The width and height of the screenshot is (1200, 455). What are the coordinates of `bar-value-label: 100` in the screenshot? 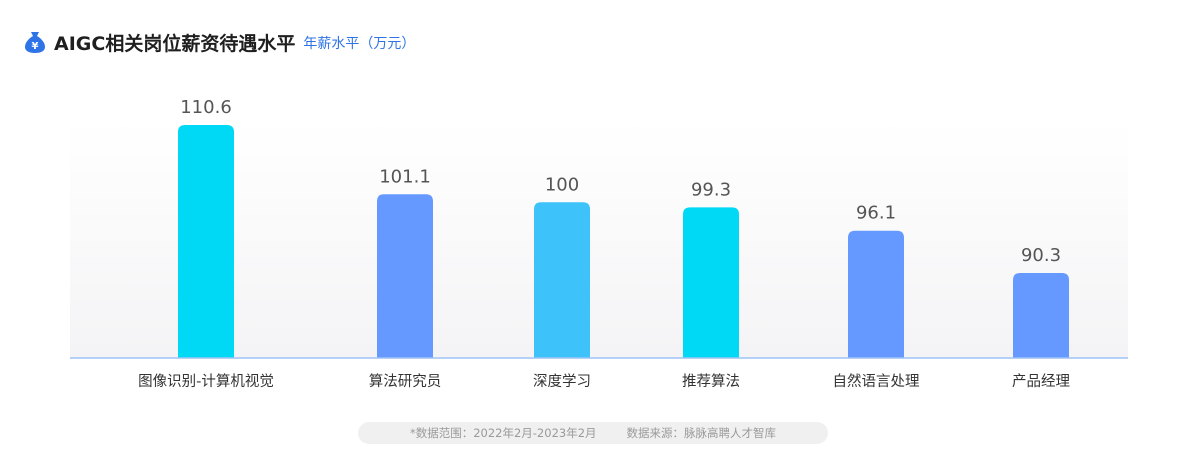 It's located at (562, 184).